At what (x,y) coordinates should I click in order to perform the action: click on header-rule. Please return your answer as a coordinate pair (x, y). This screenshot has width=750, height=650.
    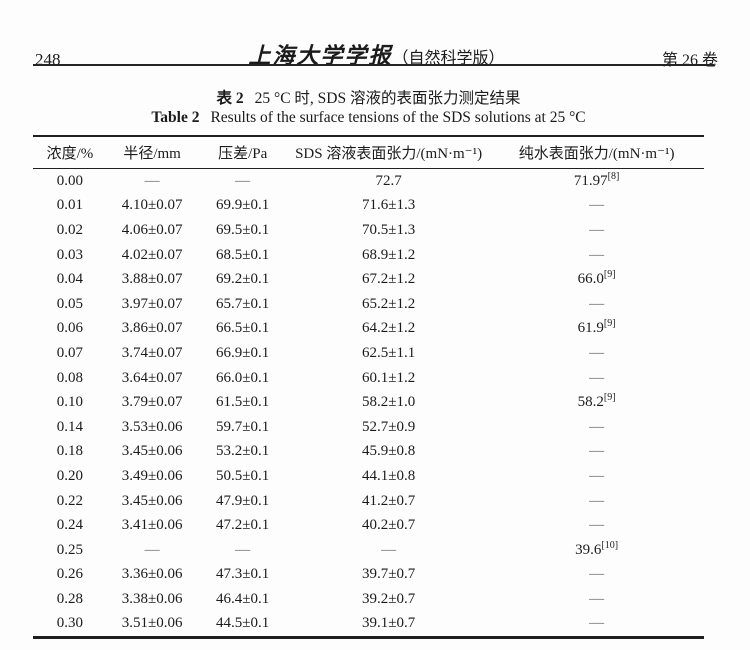
    Looking at the image, I should click on (373, 65).